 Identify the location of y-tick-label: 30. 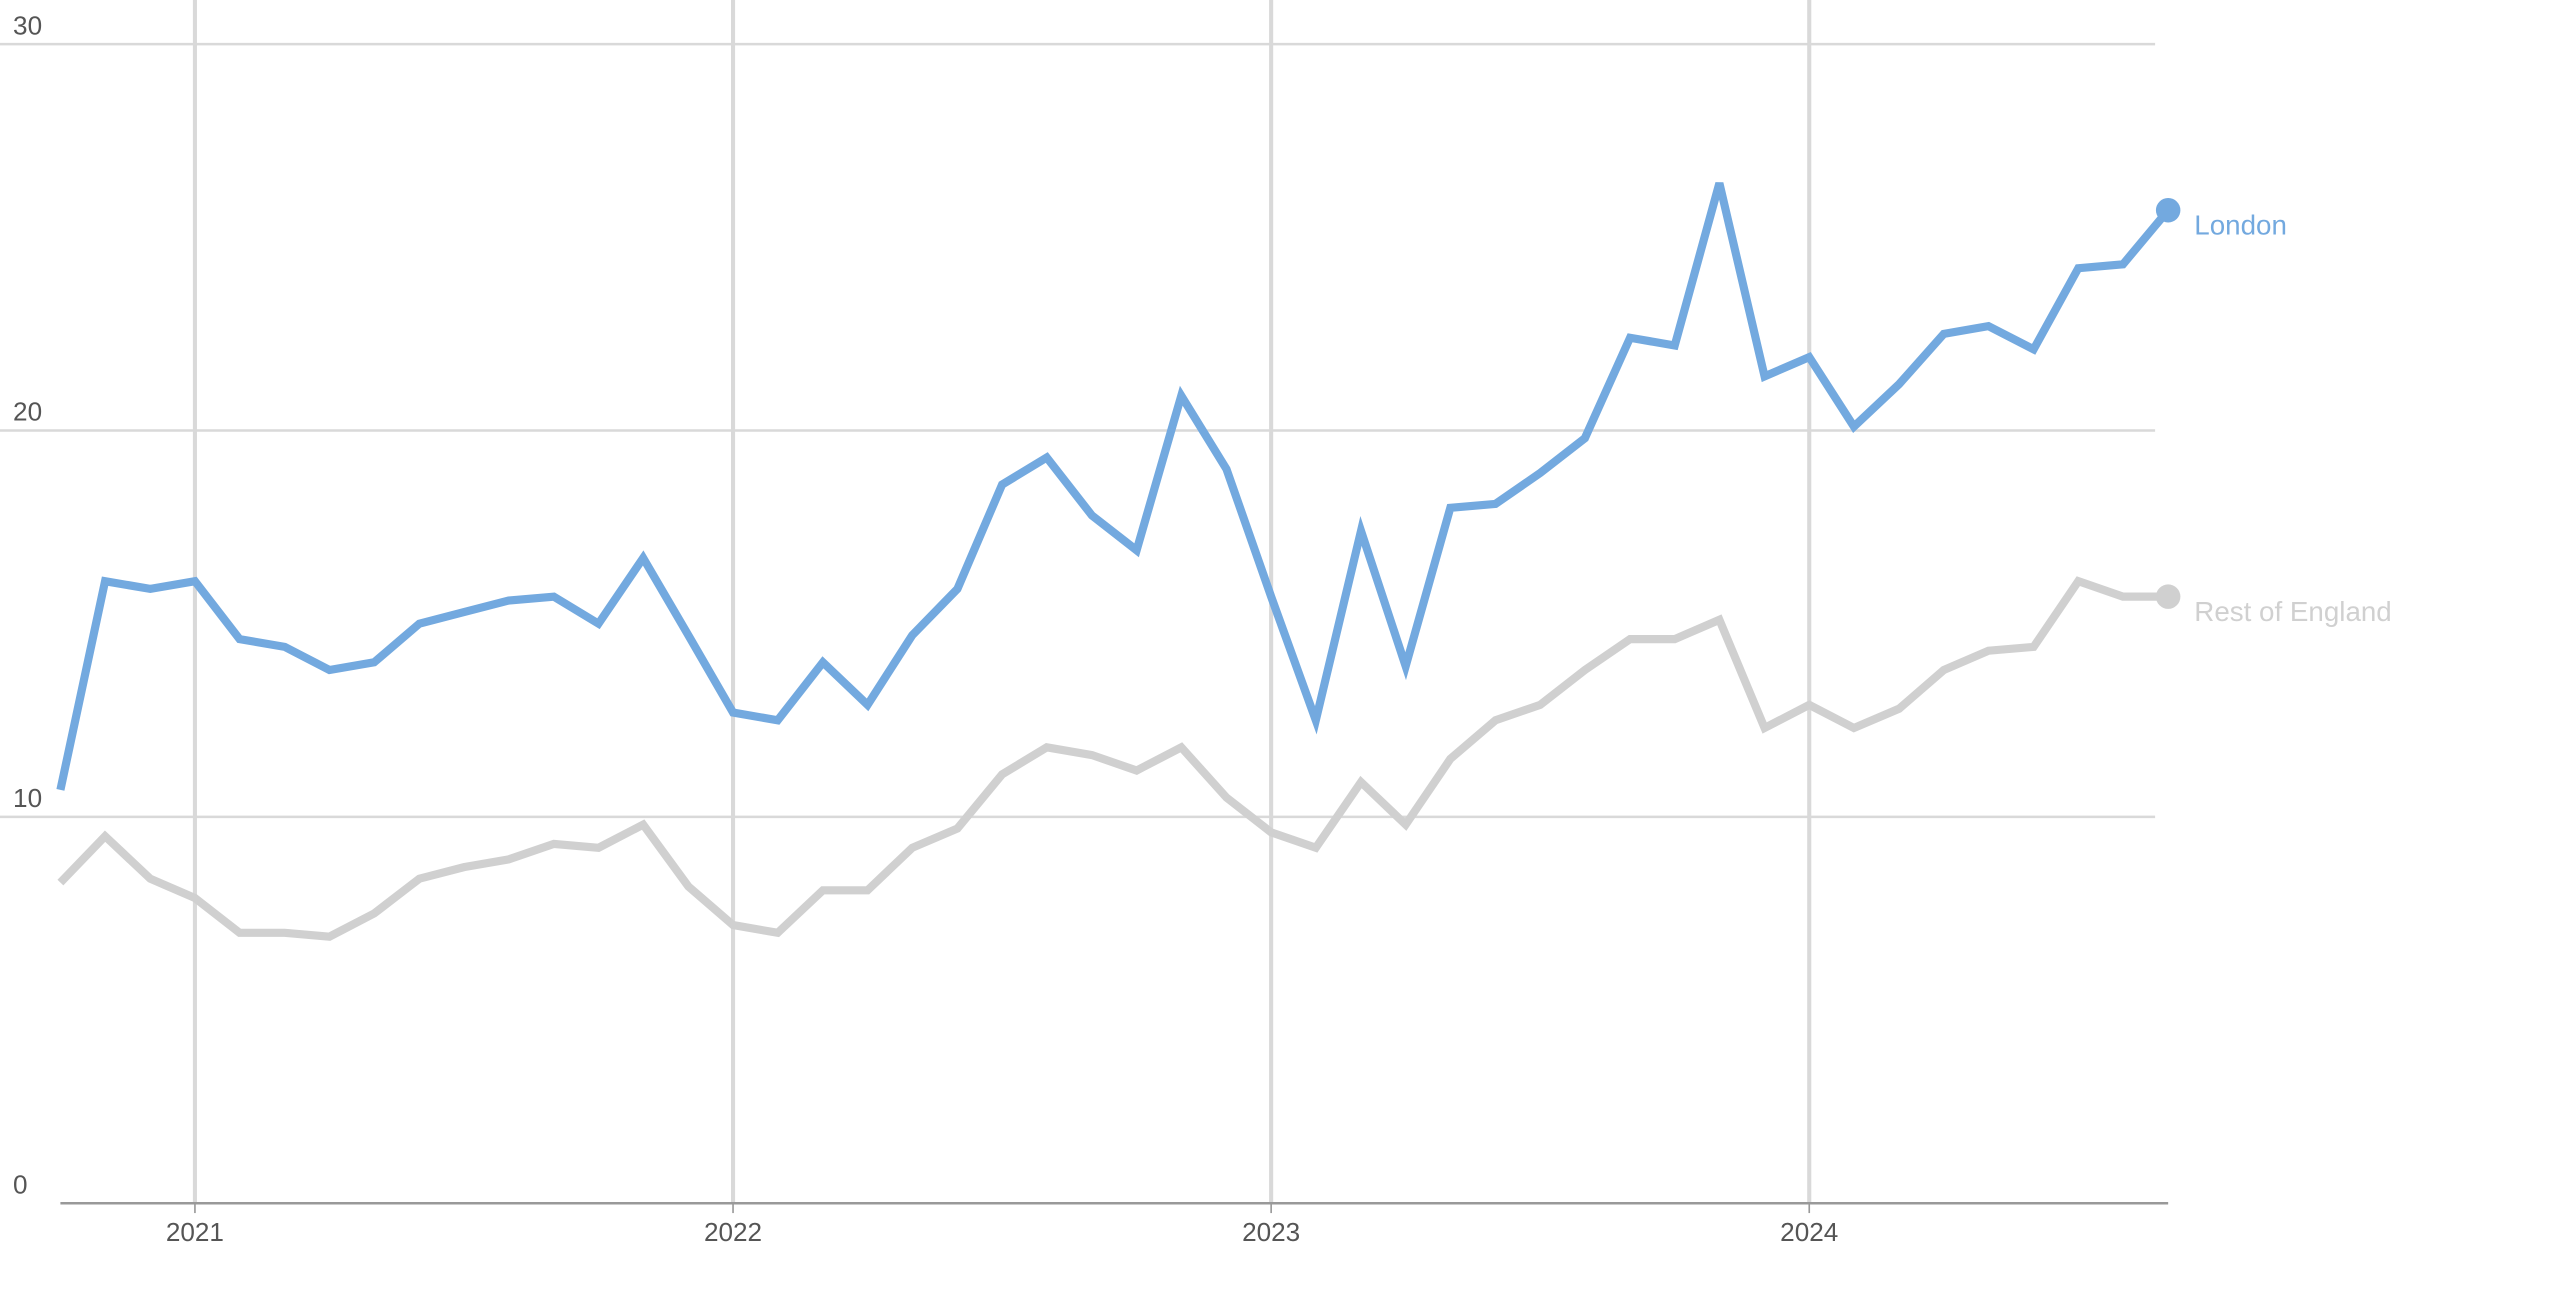
(27, 25).